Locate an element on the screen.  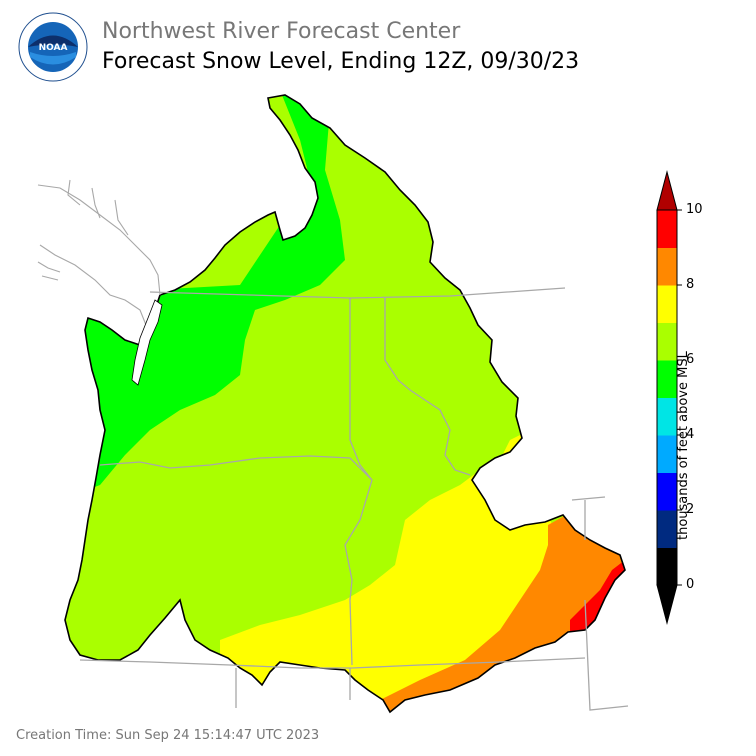
colorbar-outline is located at coordinates (667, 397).